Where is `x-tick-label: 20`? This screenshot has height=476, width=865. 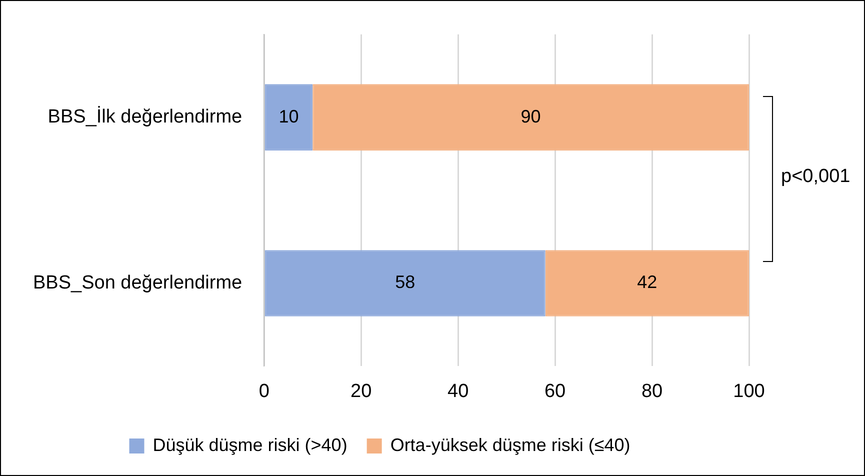 x-tick-label: 20 is located at coordinates (361, 391).